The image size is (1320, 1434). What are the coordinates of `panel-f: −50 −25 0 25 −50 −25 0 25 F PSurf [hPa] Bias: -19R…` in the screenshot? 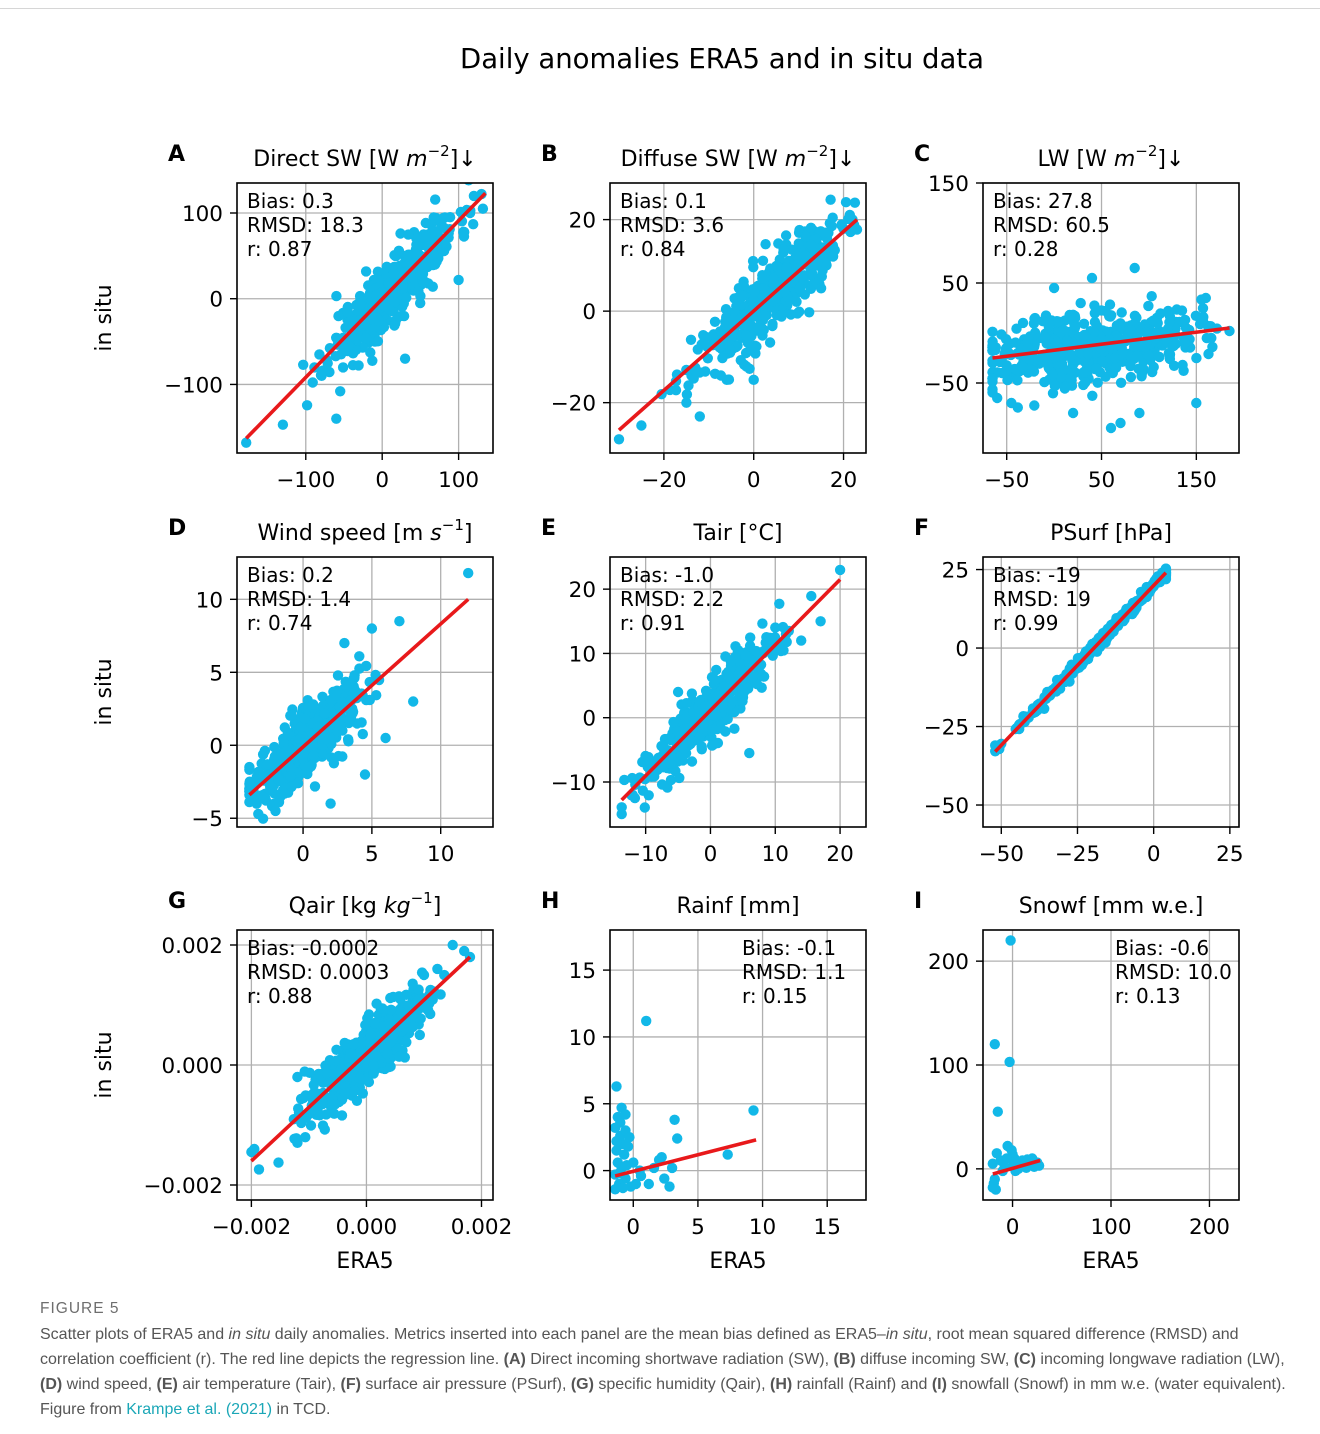 It's located at (1079, 691).